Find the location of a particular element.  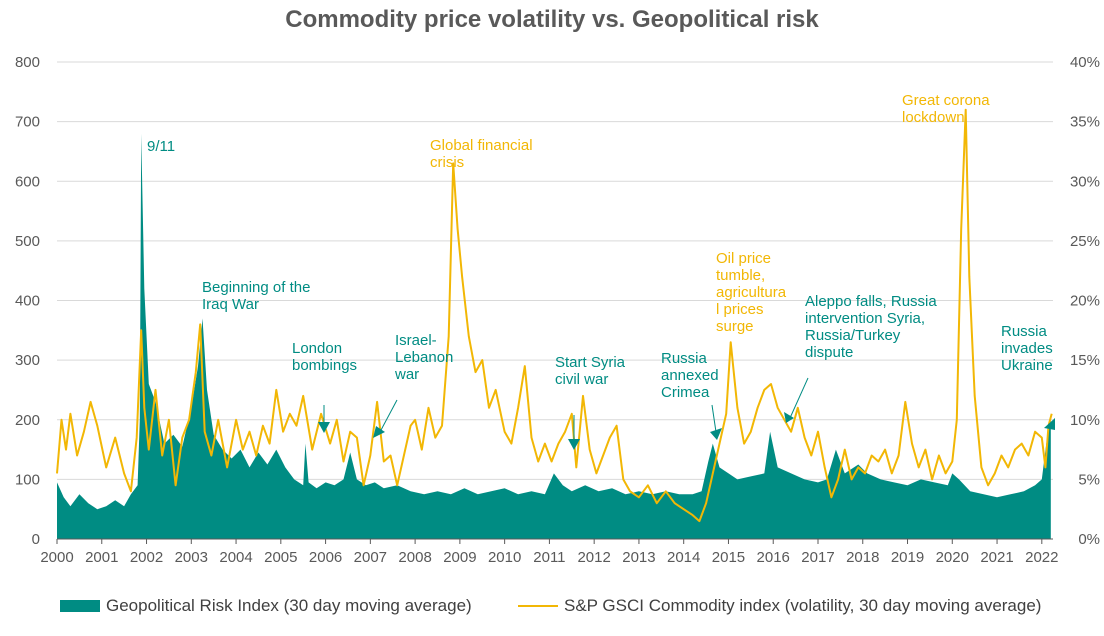

x-tick-label: 2003 is located at coordinates (191, 557).